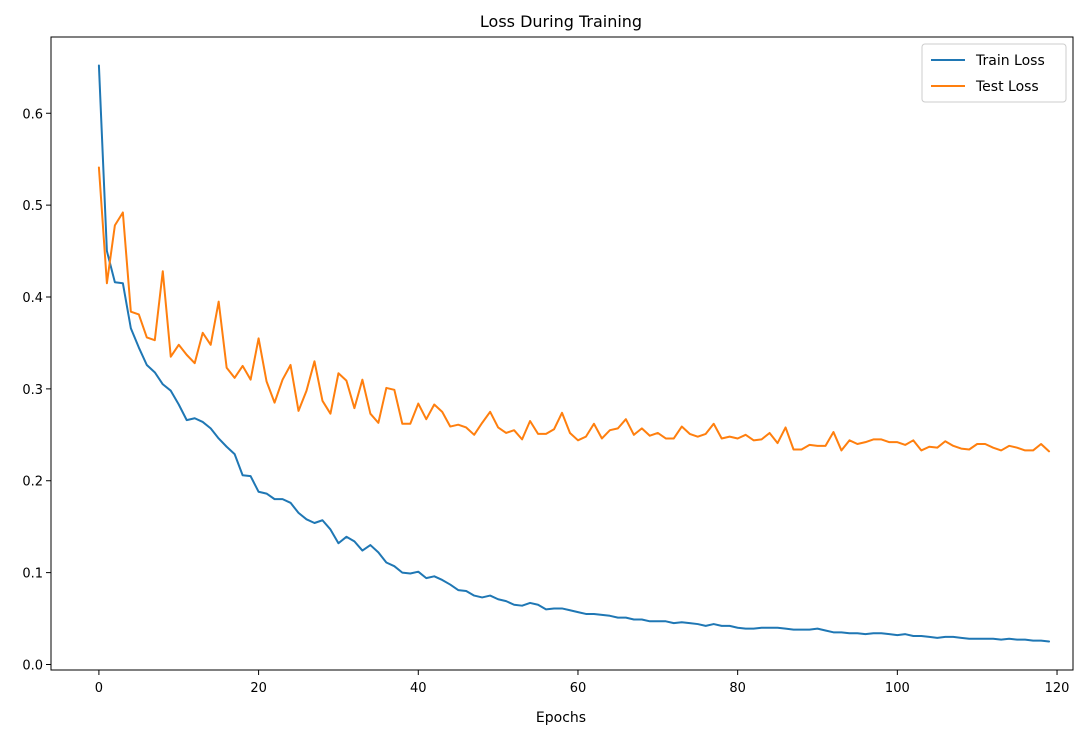 The image size is (1085, 737). I want to click on x-axis-label: Epochs, so click(561, 718).